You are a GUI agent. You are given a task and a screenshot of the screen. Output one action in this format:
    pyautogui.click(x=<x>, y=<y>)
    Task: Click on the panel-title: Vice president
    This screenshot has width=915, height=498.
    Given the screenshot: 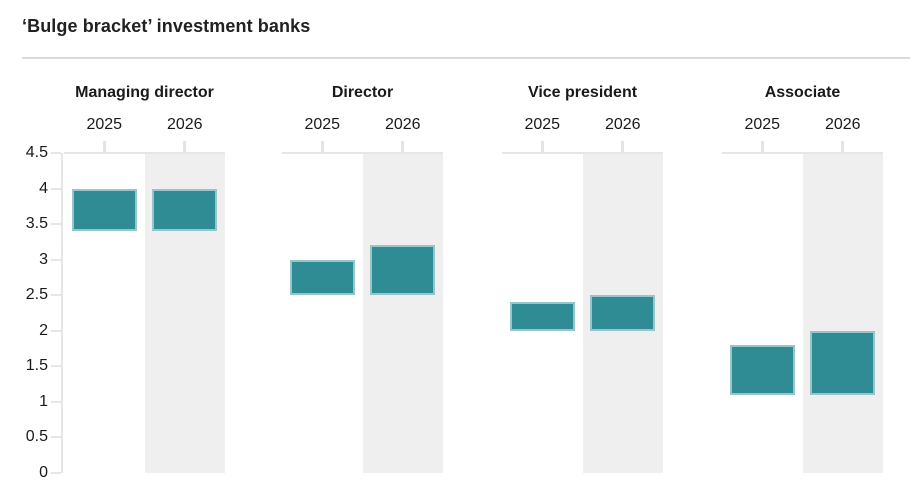 What is the action you would take?
    pyautogui.click(x=582, y=92)
    